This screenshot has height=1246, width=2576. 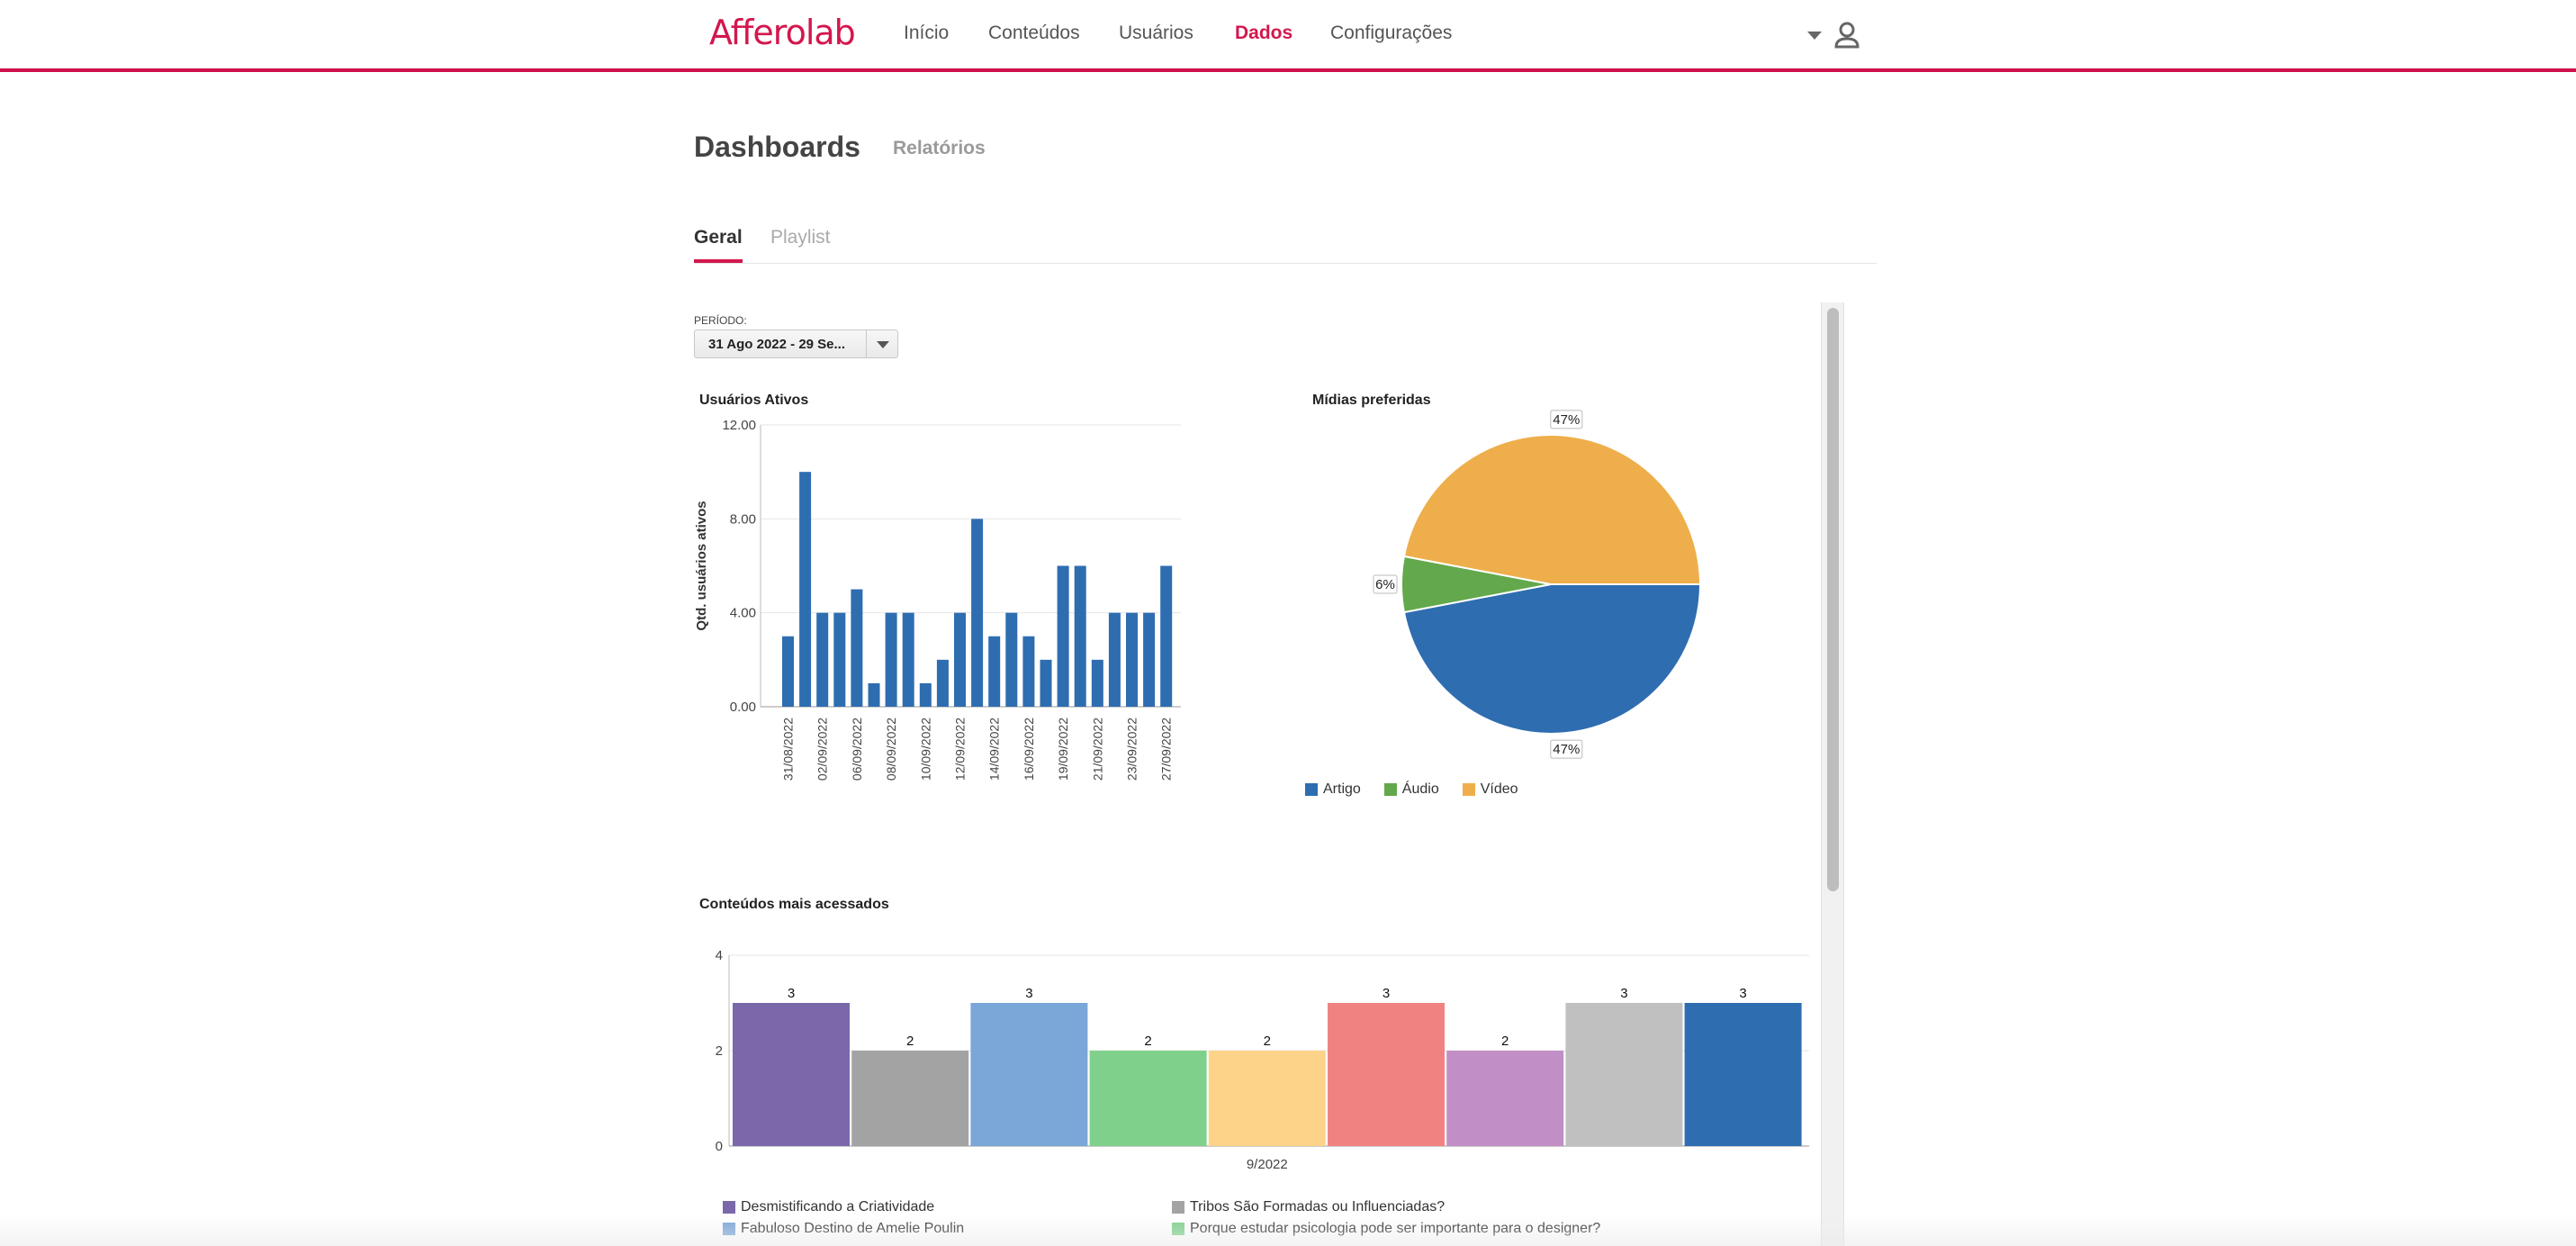 What do you see at coordinates (719, 1051) in the screenshot?
I see `y-tick-label: 2` at bounding box center [719, 1051].